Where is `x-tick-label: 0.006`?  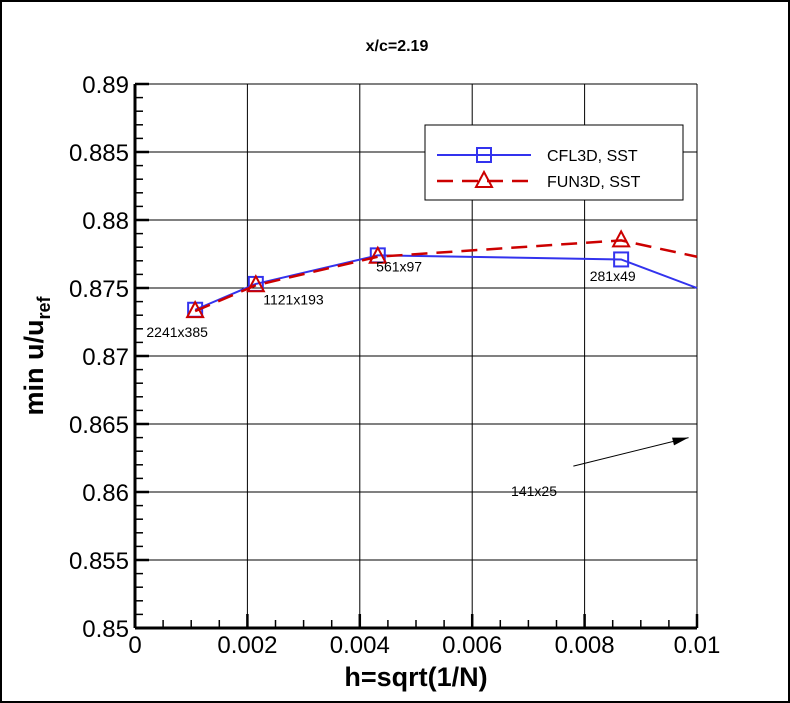 x-tick-label: 0.006 is located at coordinates (472, 645).